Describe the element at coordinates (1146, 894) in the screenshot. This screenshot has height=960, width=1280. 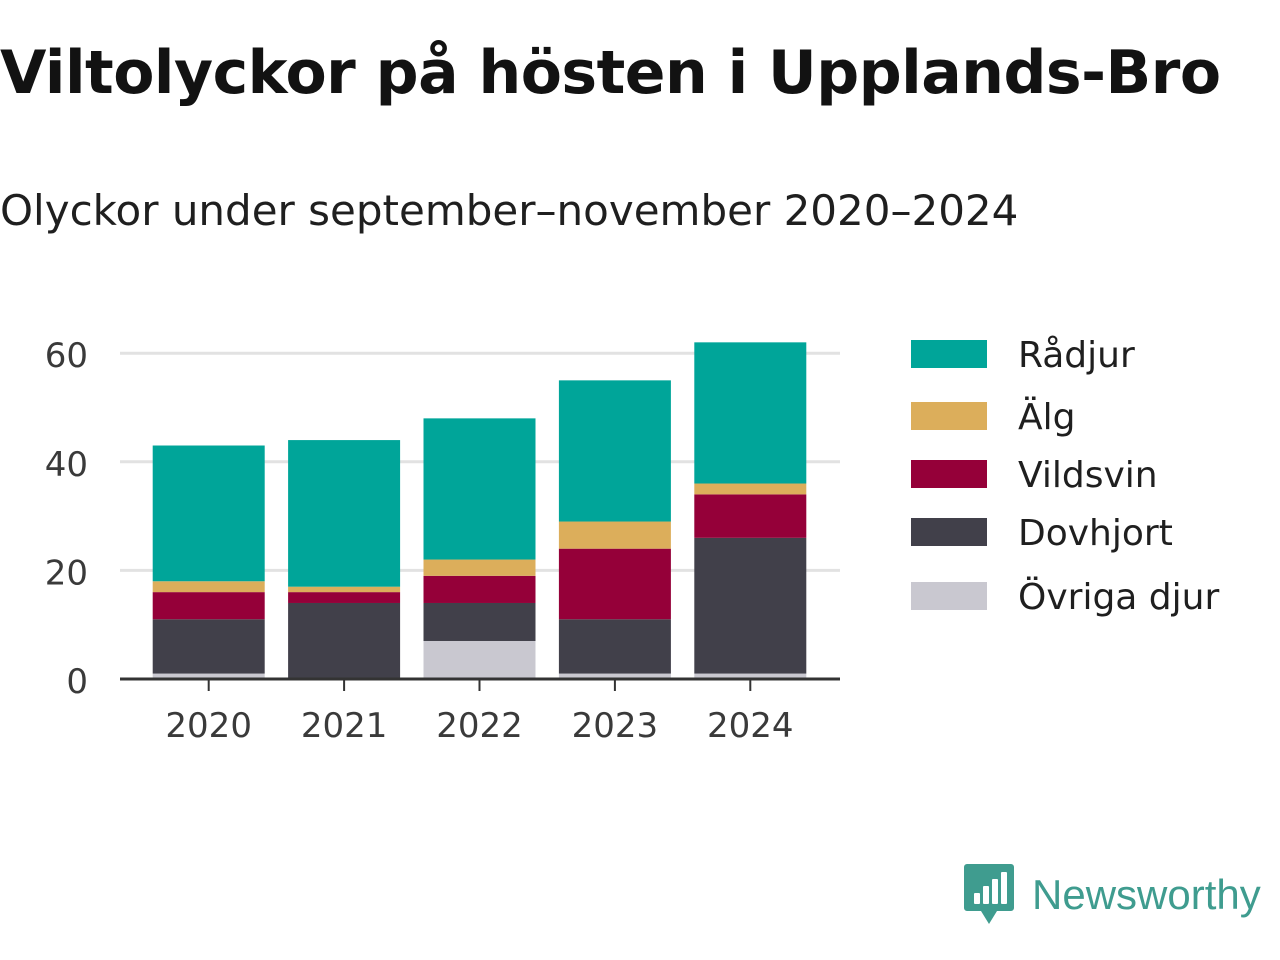
I see `brand-name: Newsworthy` at that location.